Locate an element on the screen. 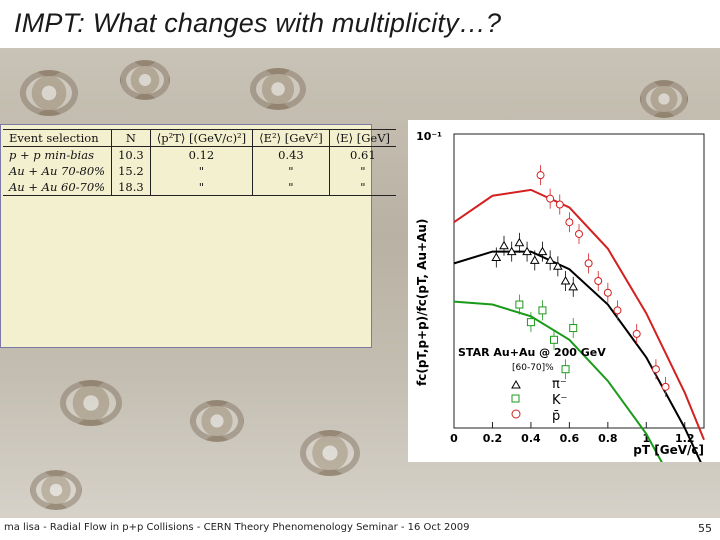 The image size is (720, 540). x-tick-label: 1.2 is located at coordinates (685, 438).